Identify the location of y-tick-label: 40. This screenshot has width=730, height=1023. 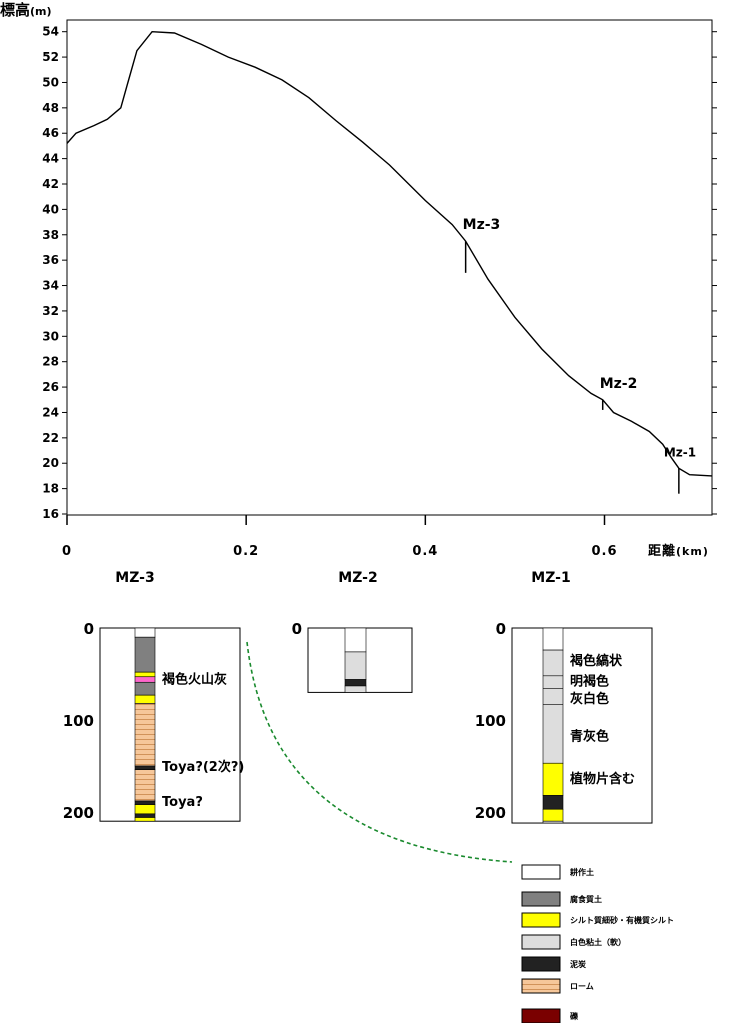
(50, 209).